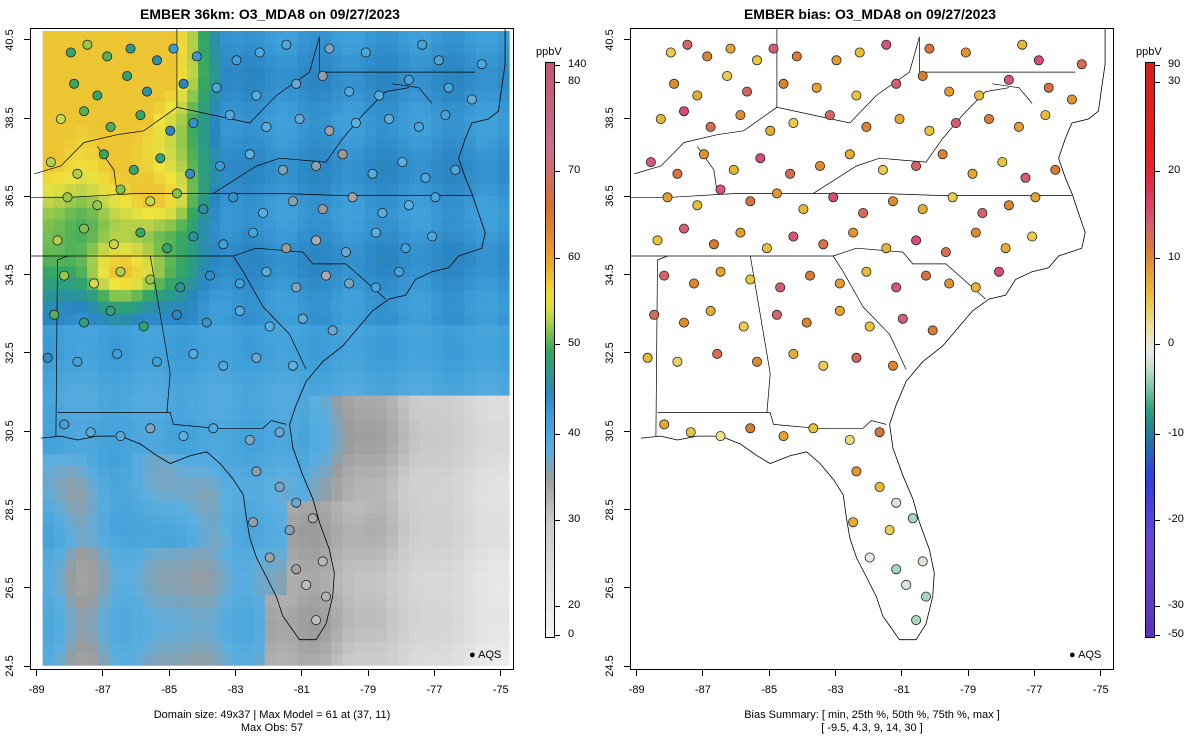 This screenshot has width=1200, height=750. What do you see at coordinates (1171, 343) in the screenshot?
I see `colorbar-label: 0` at bounding box center [1171, 343].